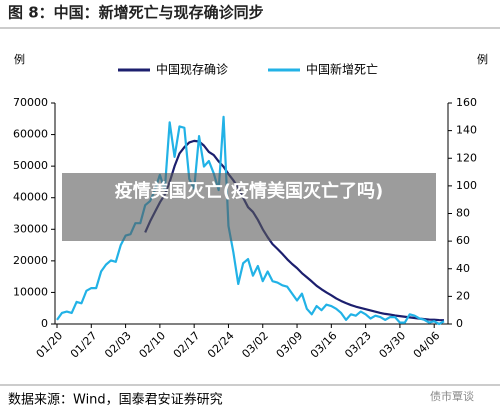 This screenshot has height=416, width=500. I want to click on y-tick-label: 50000, so click(30, 165).